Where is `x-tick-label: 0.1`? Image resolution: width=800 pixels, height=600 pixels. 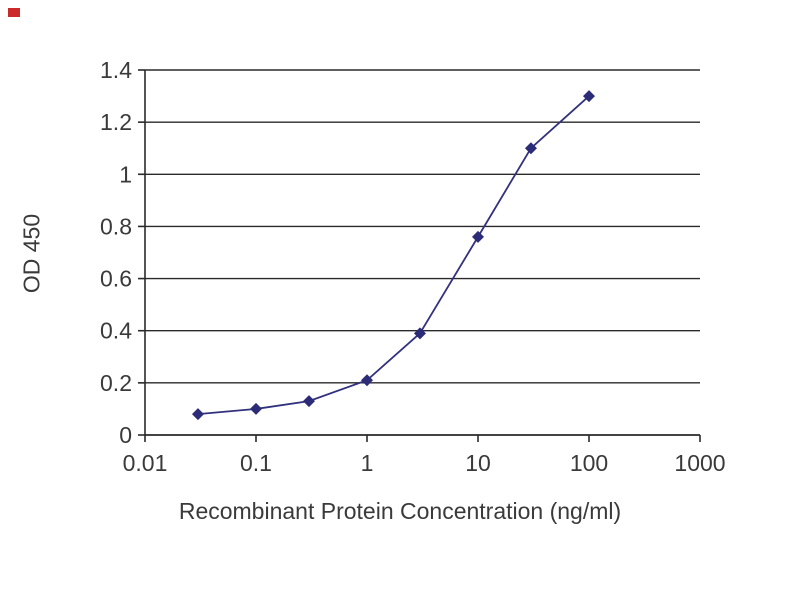
x-tick-label: 0.1 is located at coordinates (256, 463).